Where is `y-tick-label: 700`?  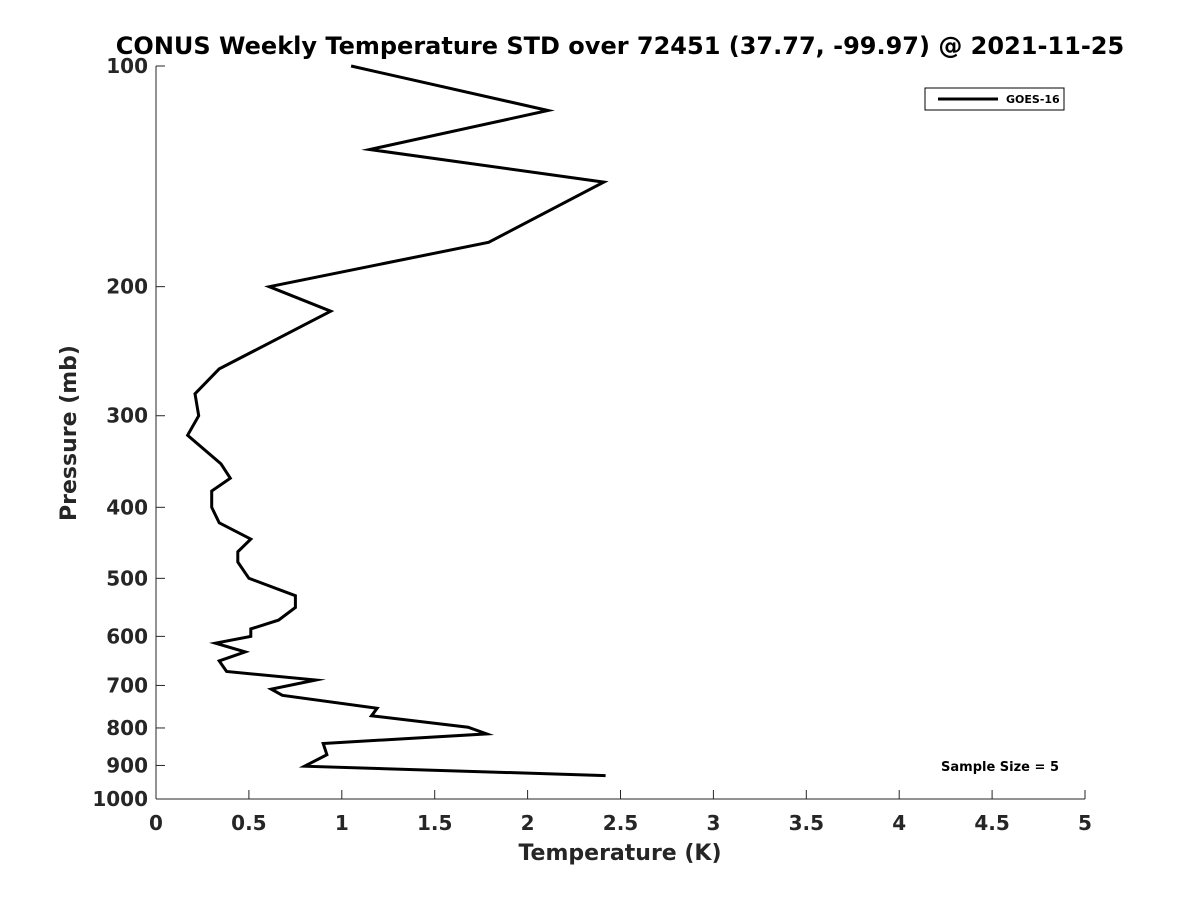 y-tick-label: 700 is located at coordinates (127, 685).